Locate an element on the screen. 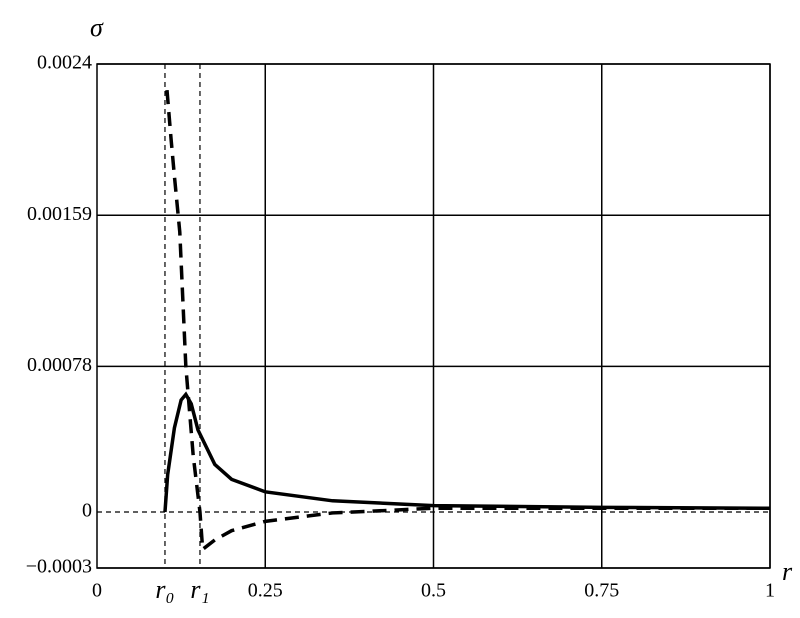  x-tick-label: 0 is located at coordinates (97, 591).